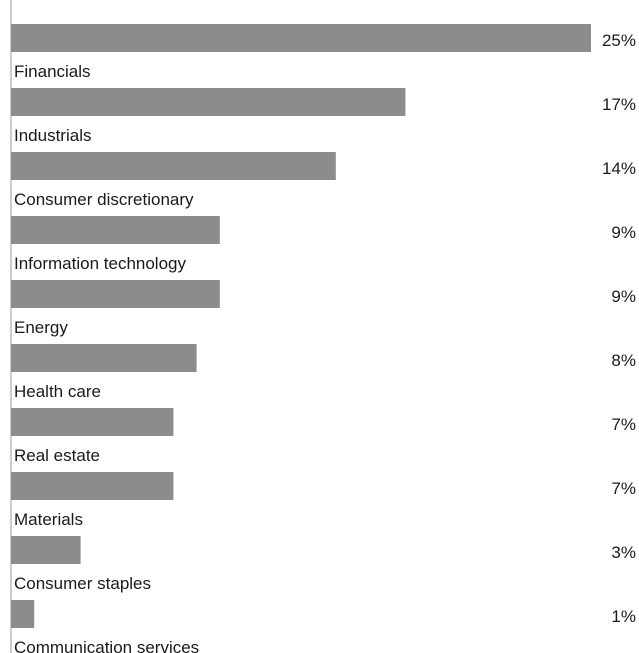  Describe the element at coordinates (23, 614) in the screenshot. I see `bar-communication-services` at that location.